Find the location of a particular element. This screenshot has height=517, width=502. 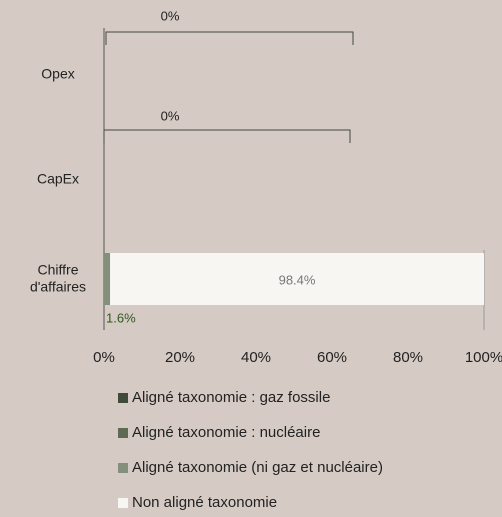

legend-label: Aligné taxonomie (ni gaz et nucléaire) is located at coordinates (257, 467).